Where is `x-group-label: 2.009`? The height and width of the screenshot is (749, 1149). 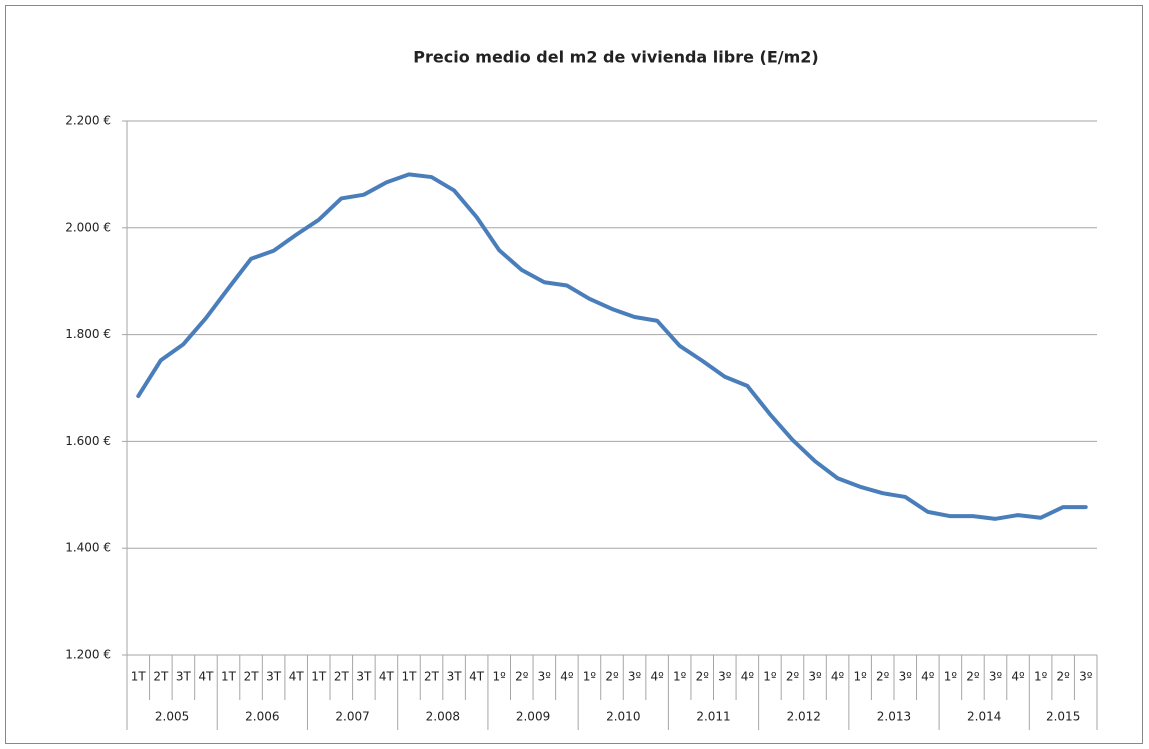
x-group-label: 2.009 is located at coordinates (533, 717).